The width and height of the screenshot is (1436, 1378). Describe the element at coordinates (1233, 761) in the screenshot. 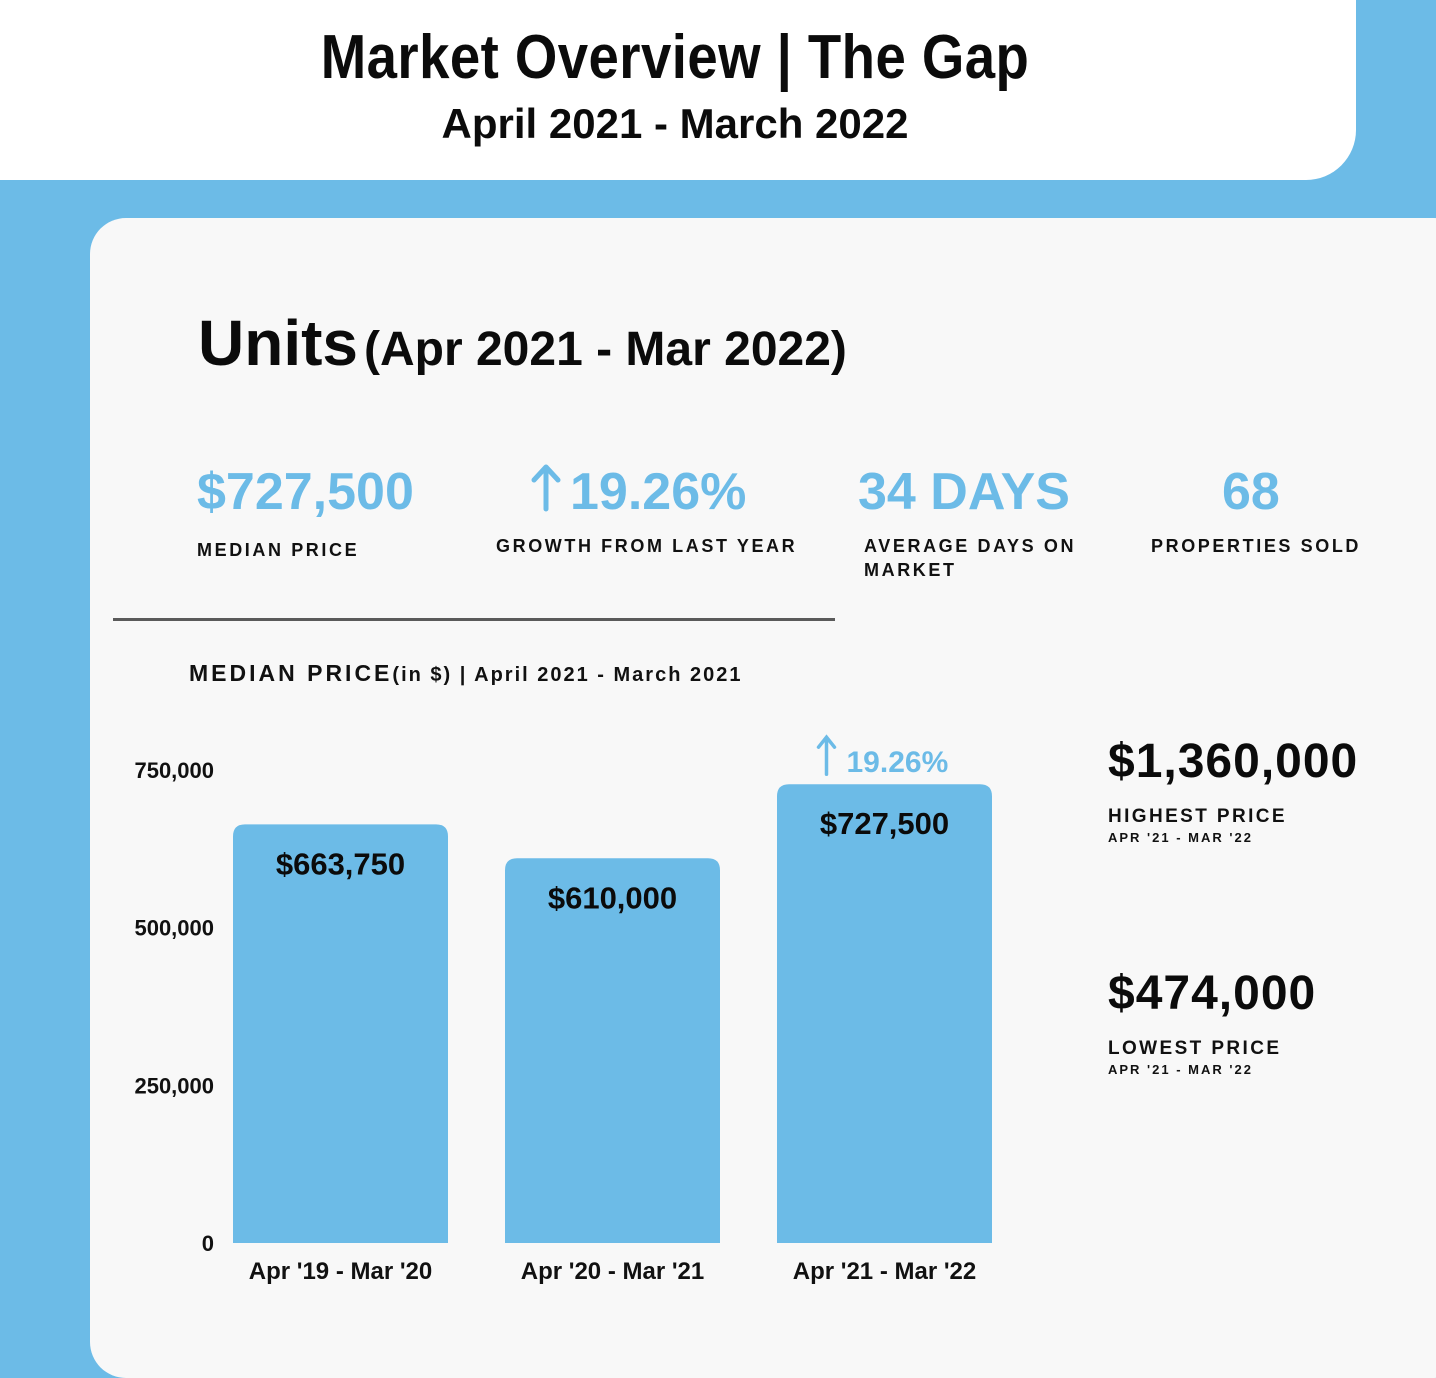

I see `highest-price-value: $1,360,000` at that location.